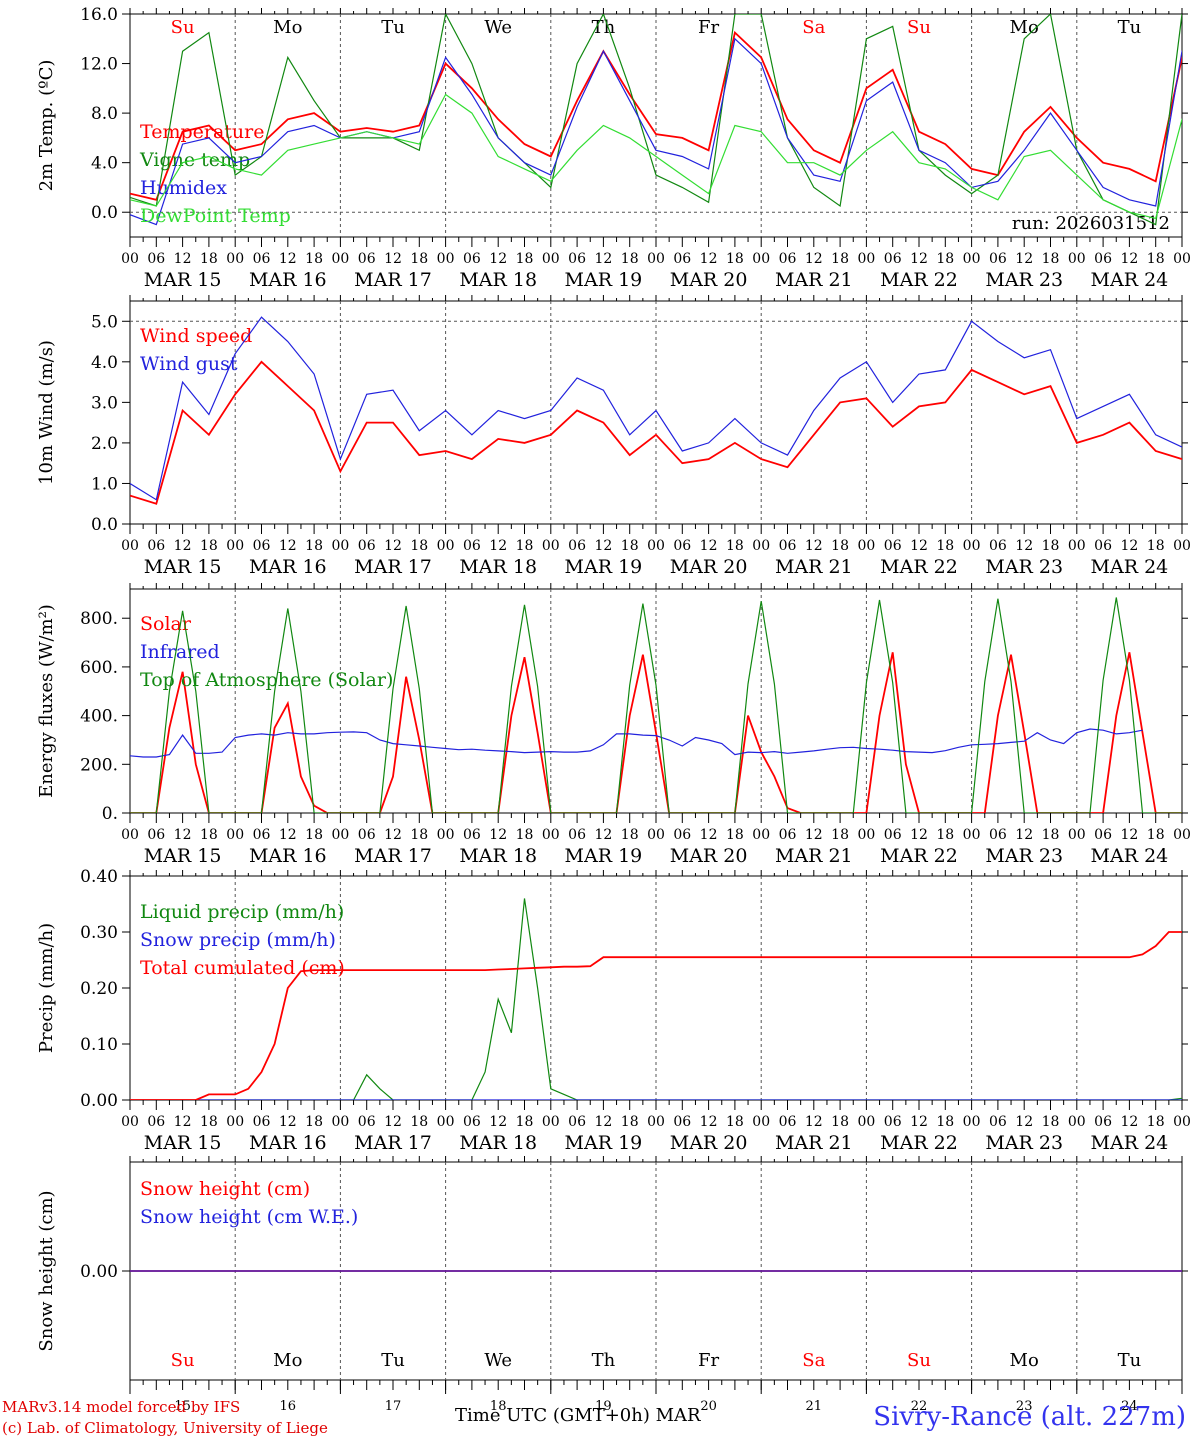  What do you see at coordinates (180, 652) in the screenshot?
I see `legend-entry: Infrared` at bounding box center [180, 652].